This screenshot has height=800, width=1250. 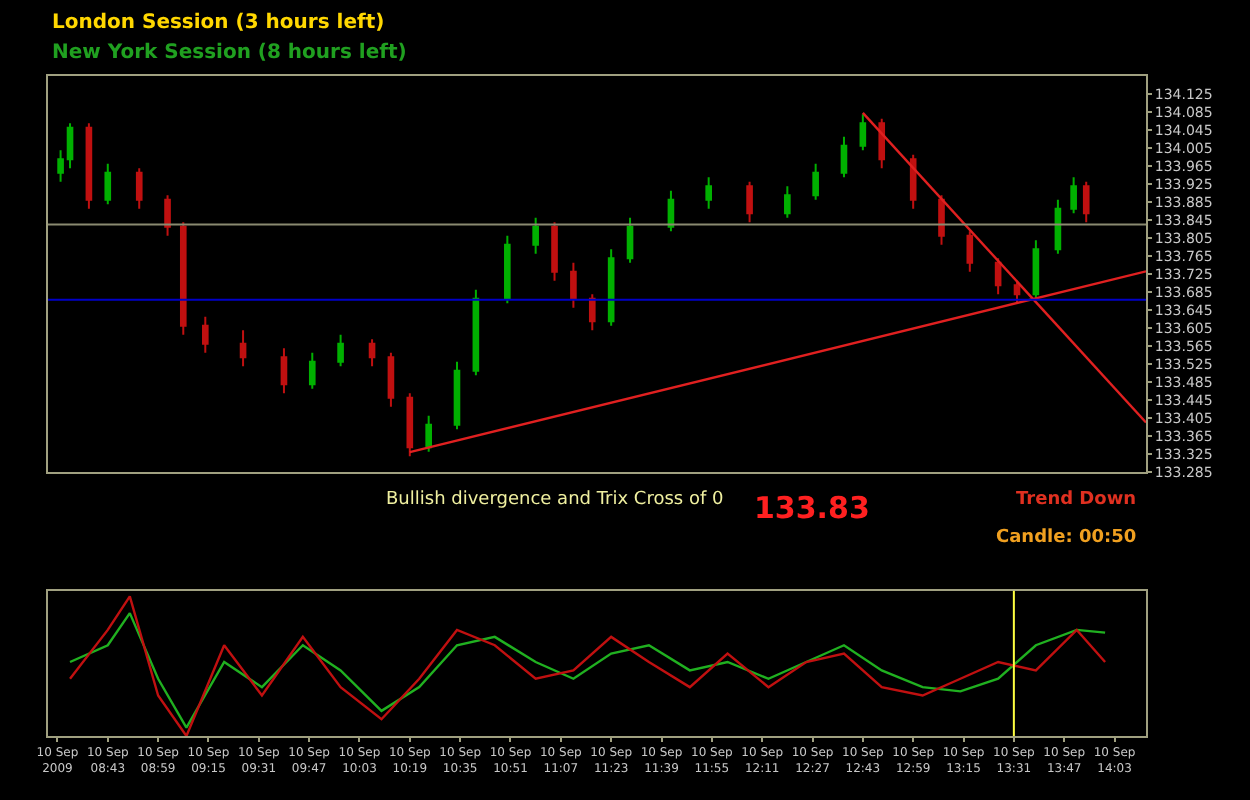 What do you see at coordinates (229, 53) in the screenshot?
I see `chart-subtitle: New York Session (8 hours left)` at bounding box center [229, 53].